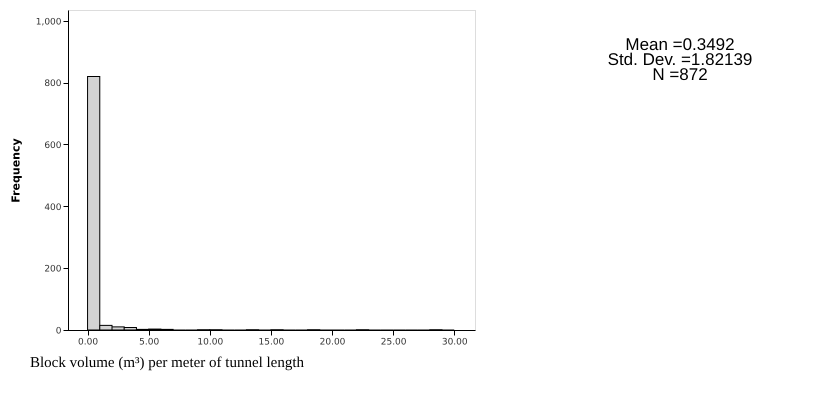 Image resolution: width=830 pixels, height=400 pixels. I want to click on x-tick-label: 20.00, so click(333, 343).